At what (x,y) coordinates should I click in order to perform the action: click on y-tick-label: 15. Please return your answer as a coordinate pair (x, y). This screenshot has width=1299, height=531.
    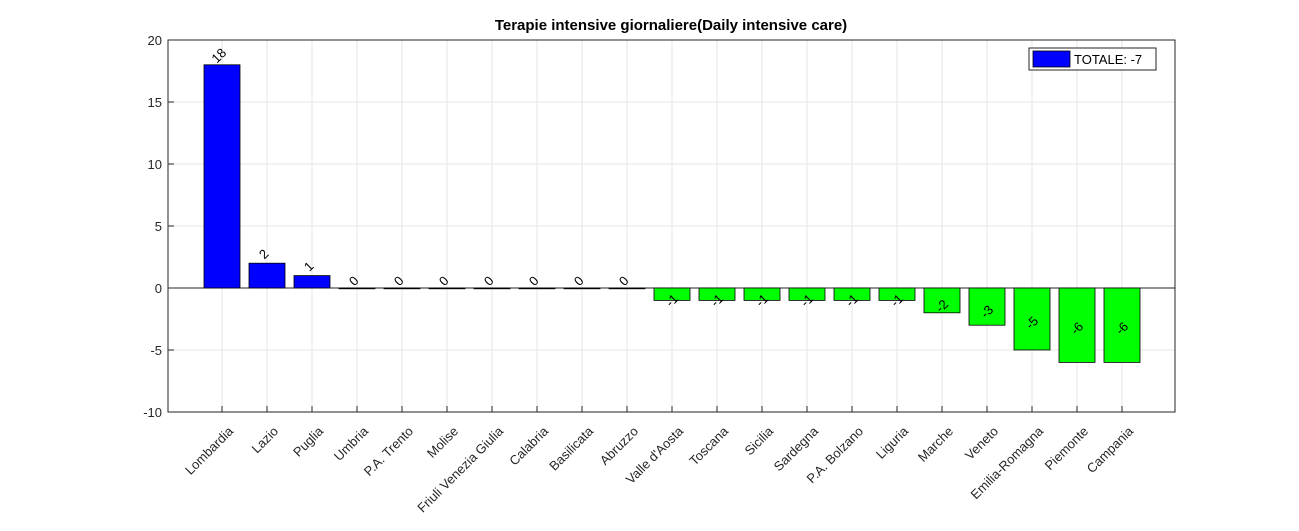
    Looking at the image, I should click on (155, 102).